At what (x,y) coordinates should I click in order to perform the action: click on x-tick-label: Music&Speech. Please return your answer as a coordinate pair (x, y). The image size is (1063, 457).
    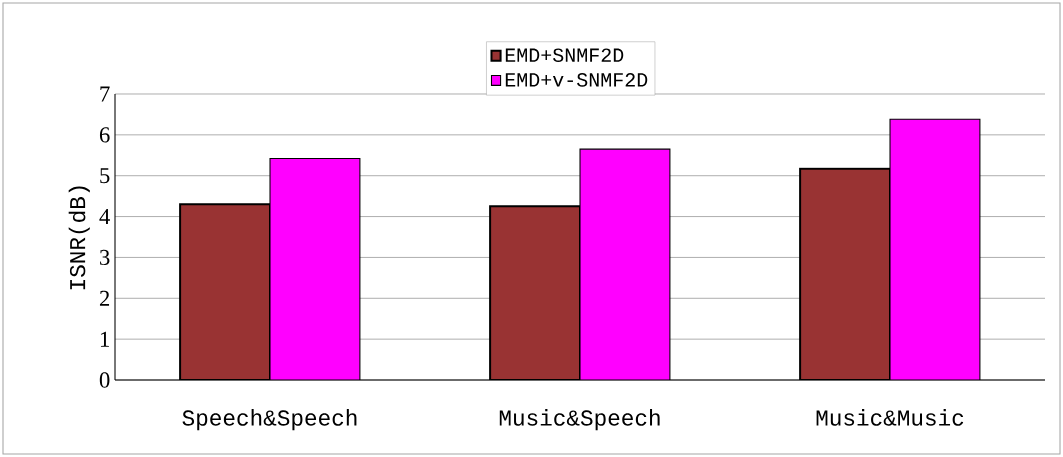
    Looking at the image, I should click on (579, 420).